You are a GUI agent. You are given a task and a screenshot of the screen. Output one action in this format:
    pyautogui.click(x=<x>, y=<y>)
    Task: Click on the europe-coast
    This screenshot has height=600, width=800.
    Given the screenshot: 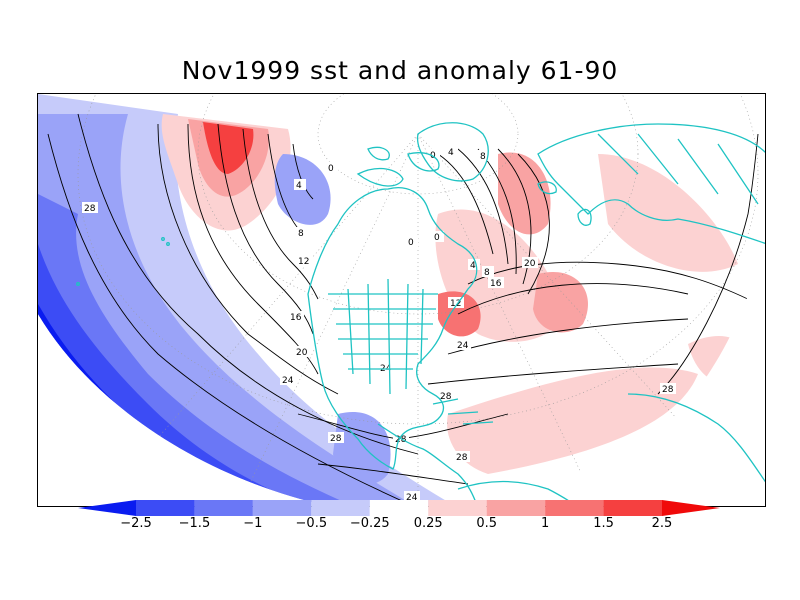 What is the action you would take?
    pyautogui.click(x=651, y=184)
    